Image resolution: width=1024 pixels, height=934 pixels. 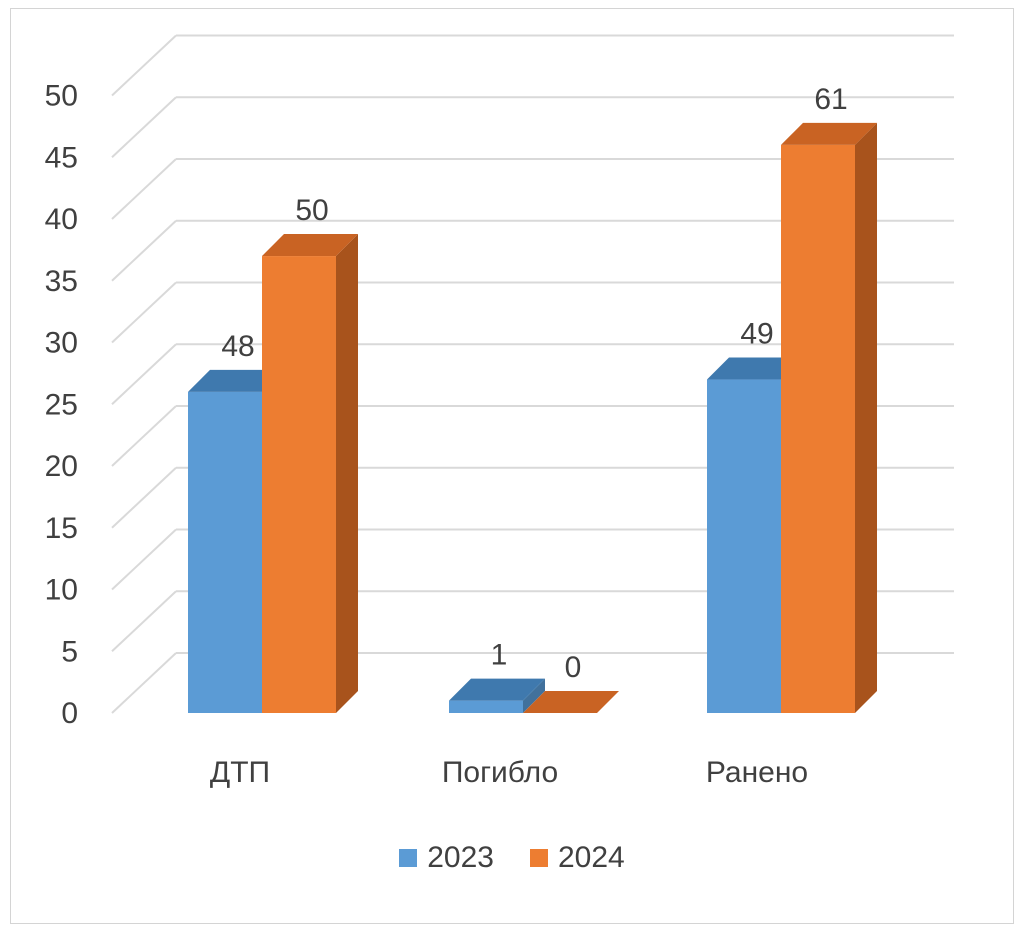 I want to click on data-label: 61, so click(x=830, y=99).